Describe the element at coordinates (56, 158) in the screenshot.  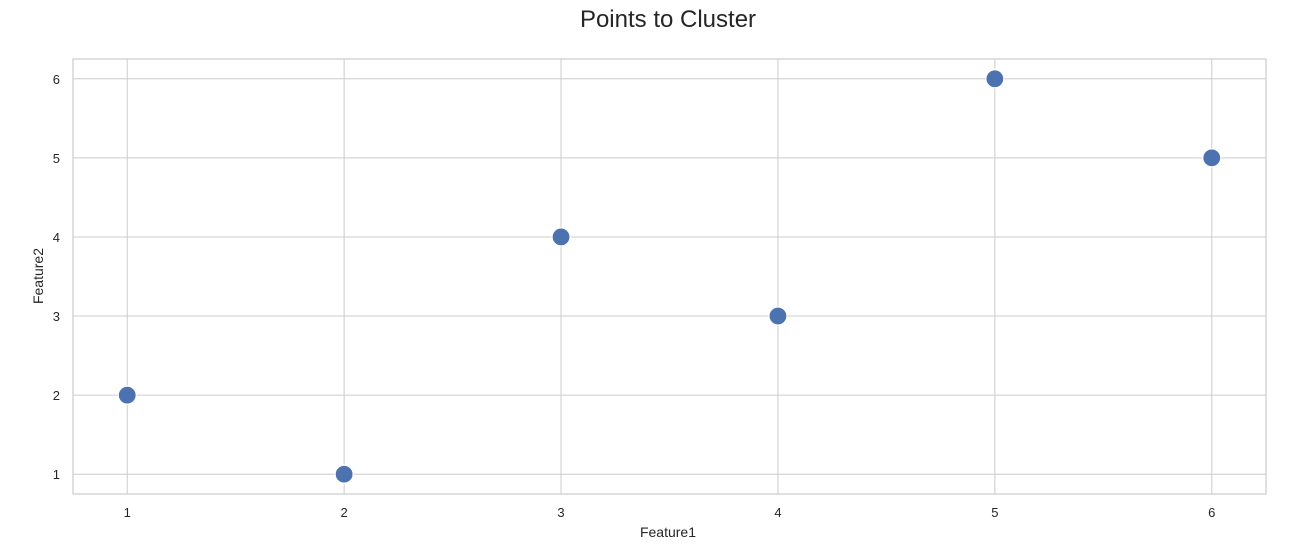
I see `y-tick-label: 5` at that location.